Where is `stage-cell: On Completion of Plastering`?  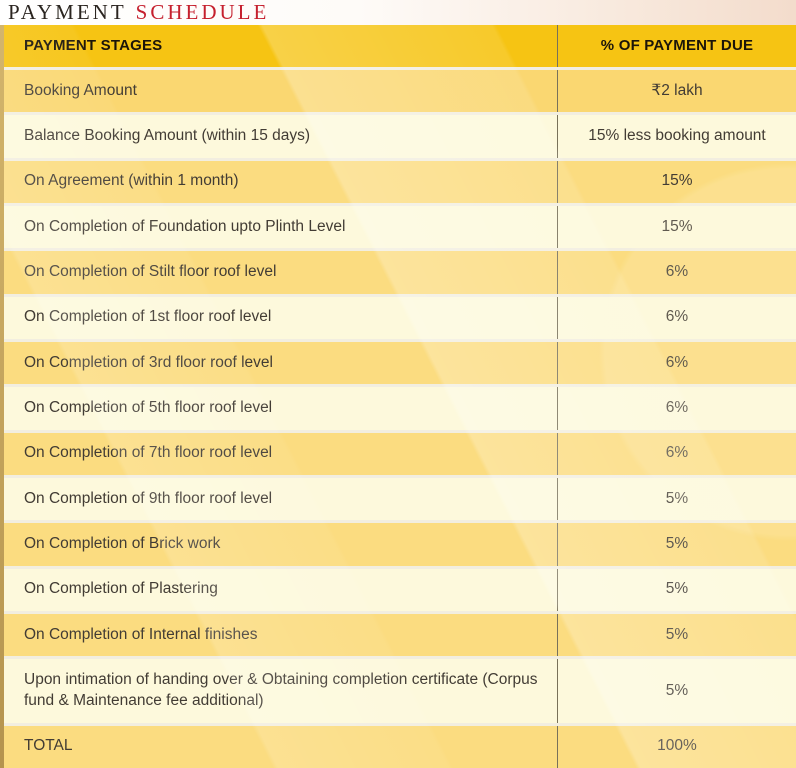
stage-cell: On Completion of Plastering is located at coordinates (121, 589).